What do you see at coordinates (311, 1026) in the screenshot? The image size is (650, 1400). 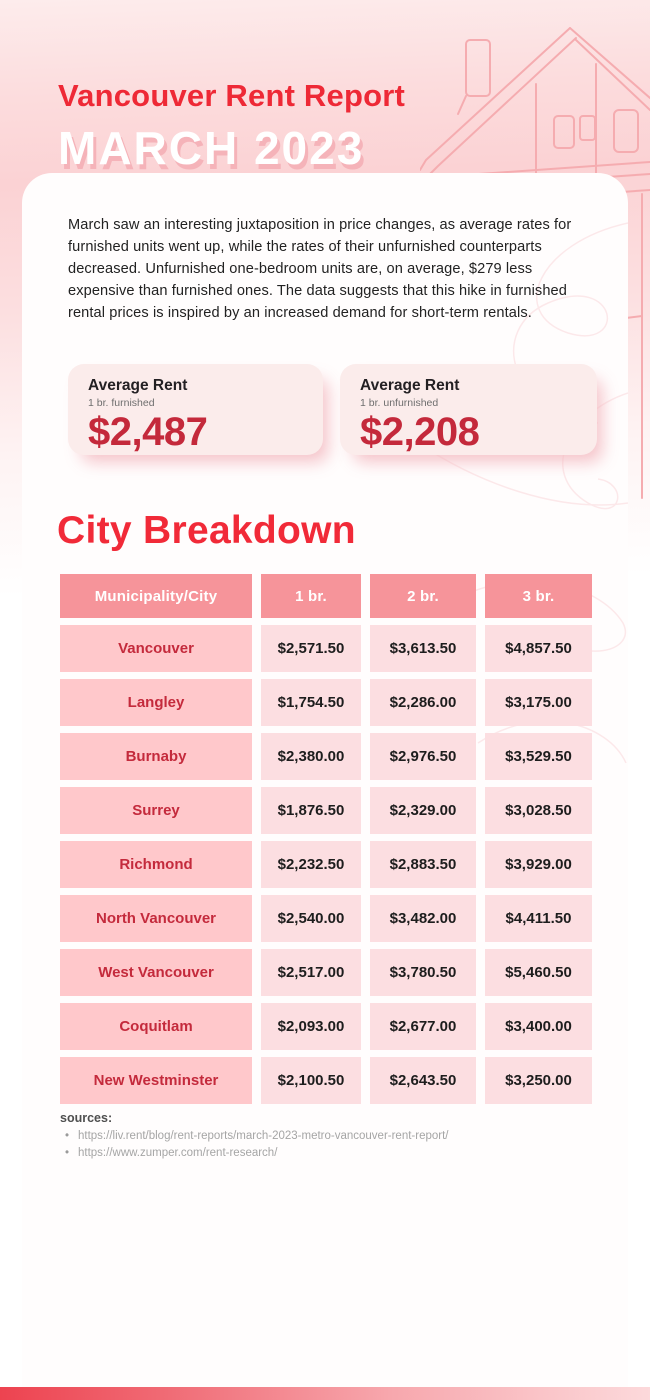 I see `table-row-value: $2,093.00` at bounding box center [311, 1026].